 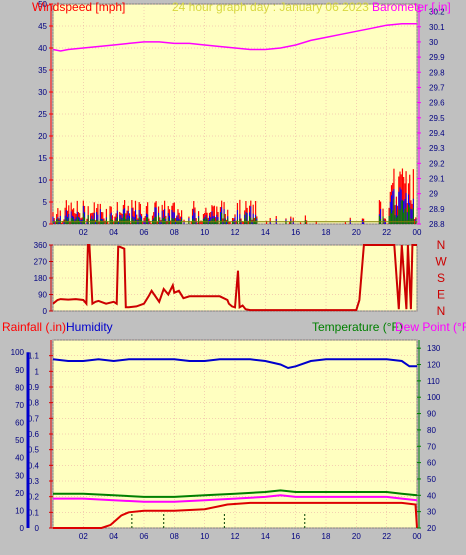 I want to click on temperature-y-tick: 50, so click(x=431, y=479).